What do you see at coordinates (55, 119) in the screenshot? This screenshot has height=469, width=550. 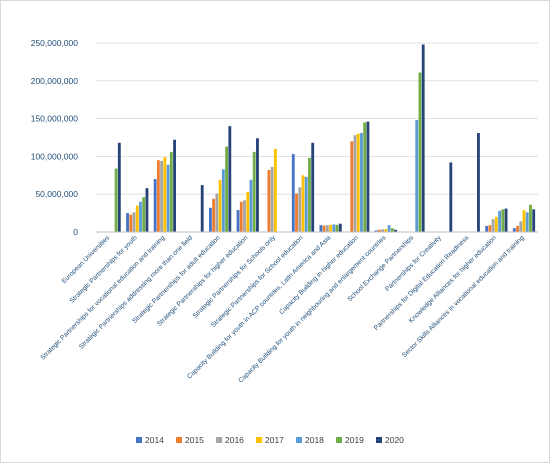 I see `y-tick-label: 150,000,000` at bounding box center [55, 119].